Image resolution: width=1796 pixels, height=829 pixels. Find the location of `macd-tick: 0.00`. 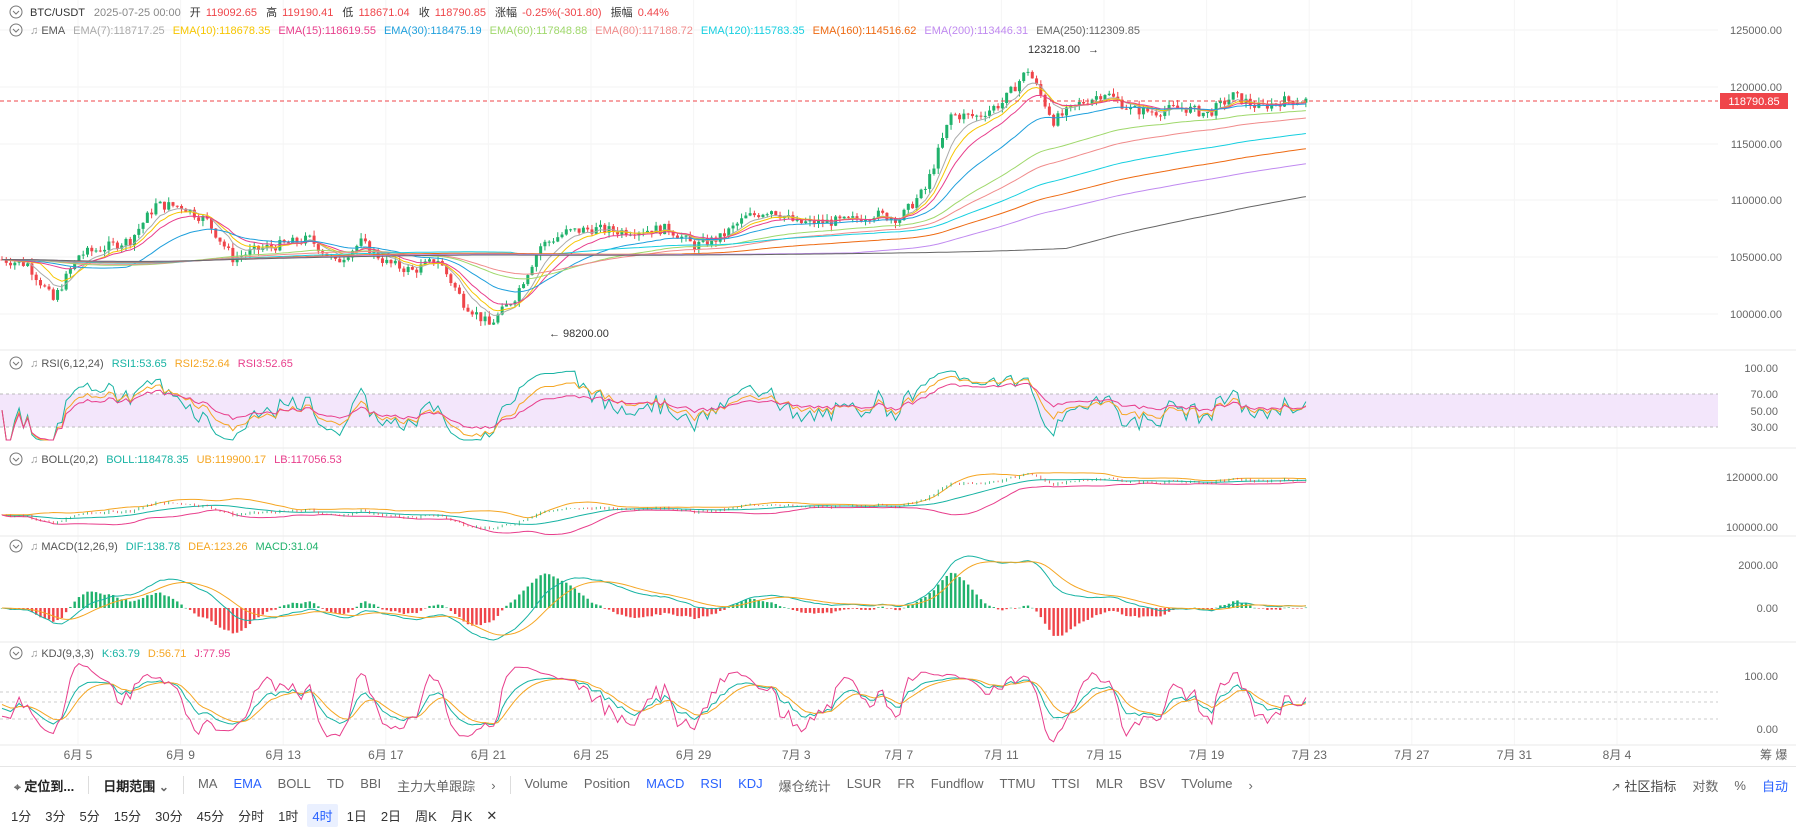

macd-tick: 0.00 is located at coordinates (1767, 609).